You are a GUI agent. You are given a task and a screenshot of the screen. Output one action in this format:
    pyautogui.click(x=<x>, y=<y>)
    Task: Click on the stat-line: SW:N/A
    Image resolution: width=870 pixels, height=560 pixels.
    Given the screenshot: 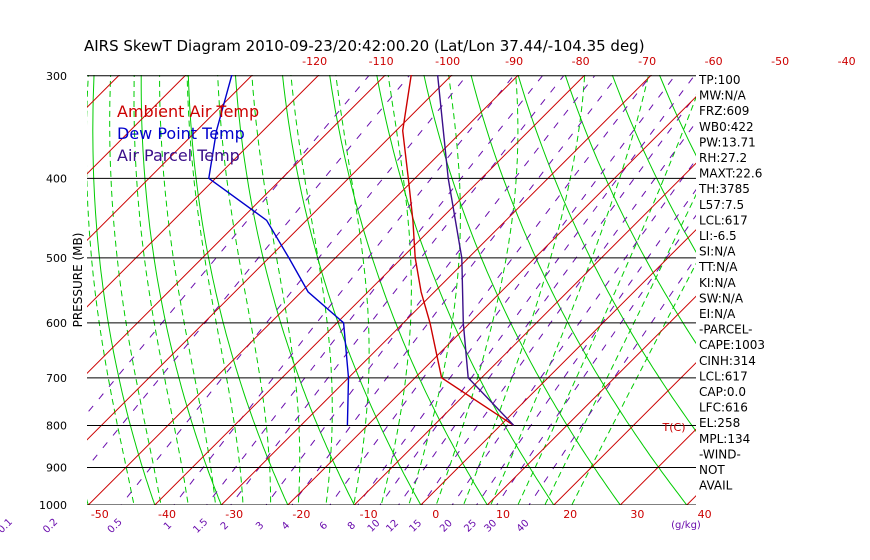 What is the action you would take?
    pyautogui.click(x=721, y=298)
    